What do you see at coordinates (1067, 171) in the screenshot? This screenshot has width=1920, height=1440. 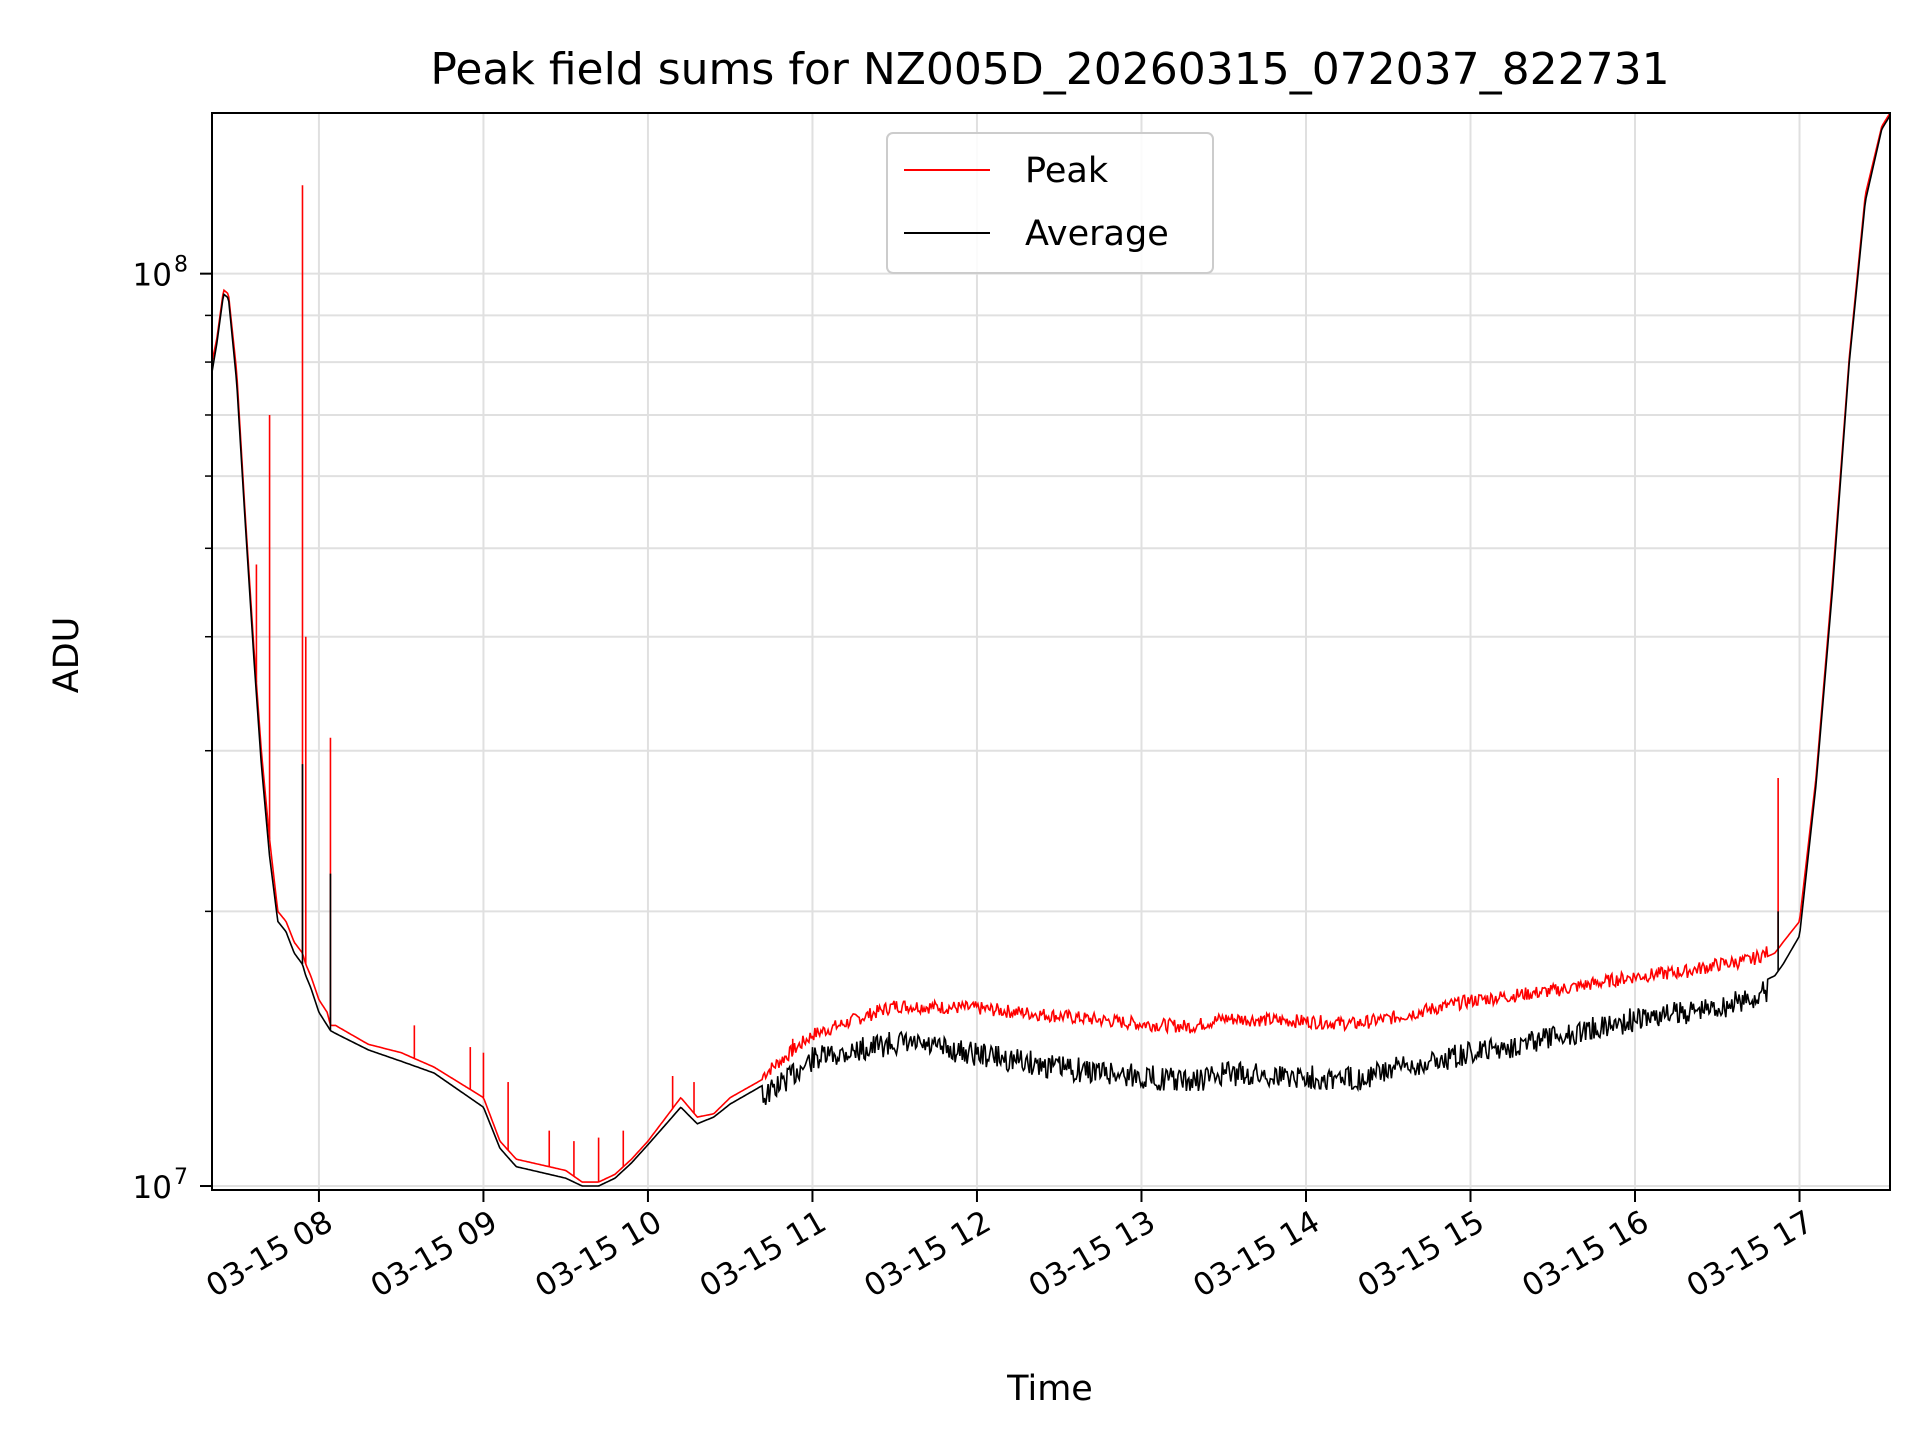 I see `legend-peak-label: Peak` at bounding box center [1067, 171].